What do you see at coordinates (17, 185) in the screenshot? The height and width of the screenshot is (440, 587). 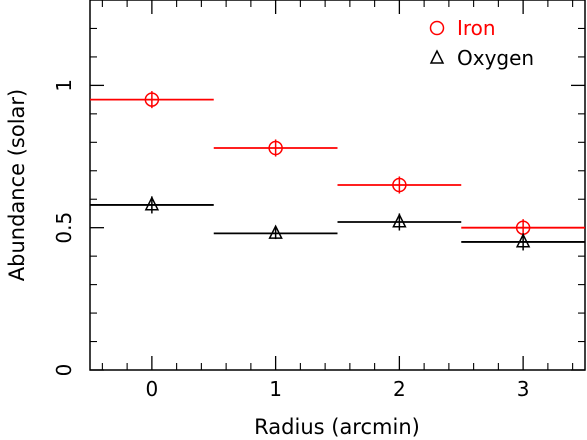 I see `y-axis-label: Abundance (solar)` at bounding box center [17, 185].